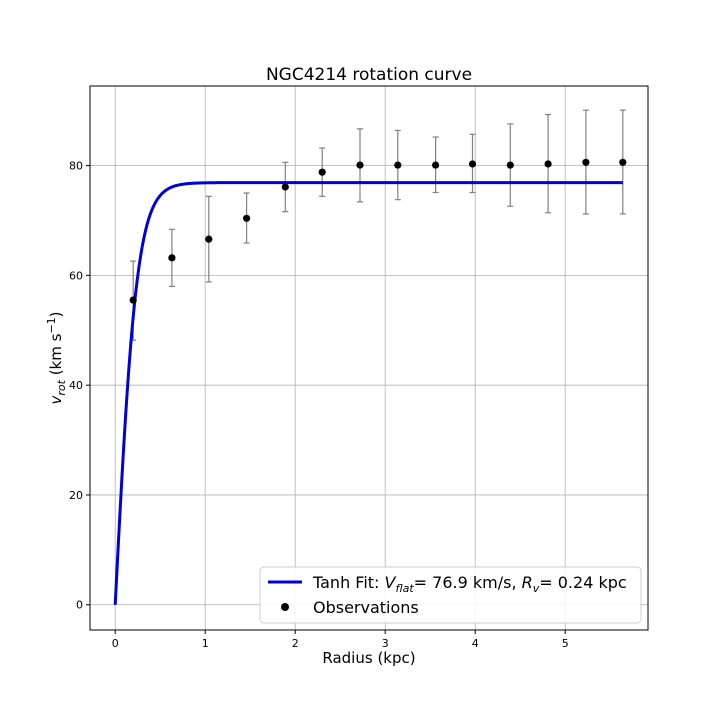 Image resolution: width=720 pixels, height=720 pixels. What do you see at coordinates (475, 643) in the screenshot?
I see `x-tick-label: 4` at bounding box center [475, 643].